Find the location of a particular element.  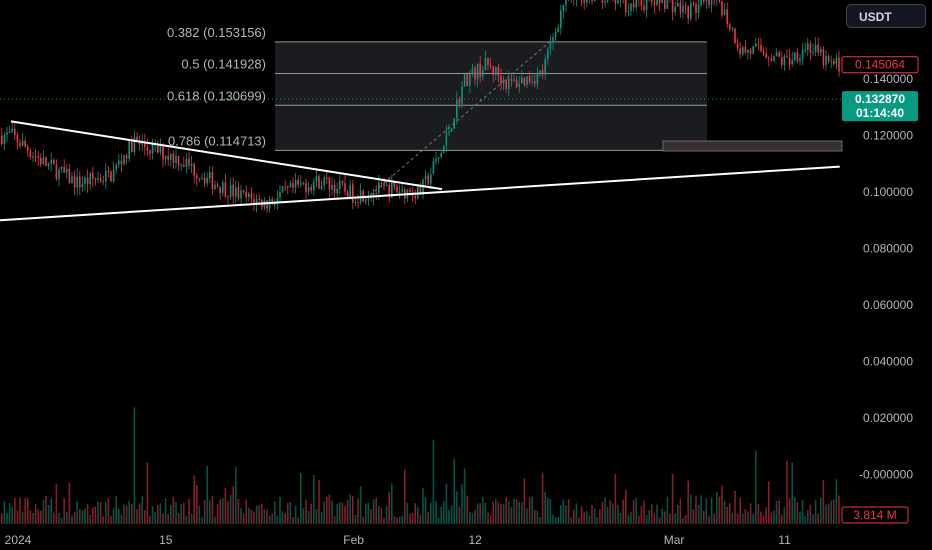

currency-button: USDT is located at coordinates (886, 16).